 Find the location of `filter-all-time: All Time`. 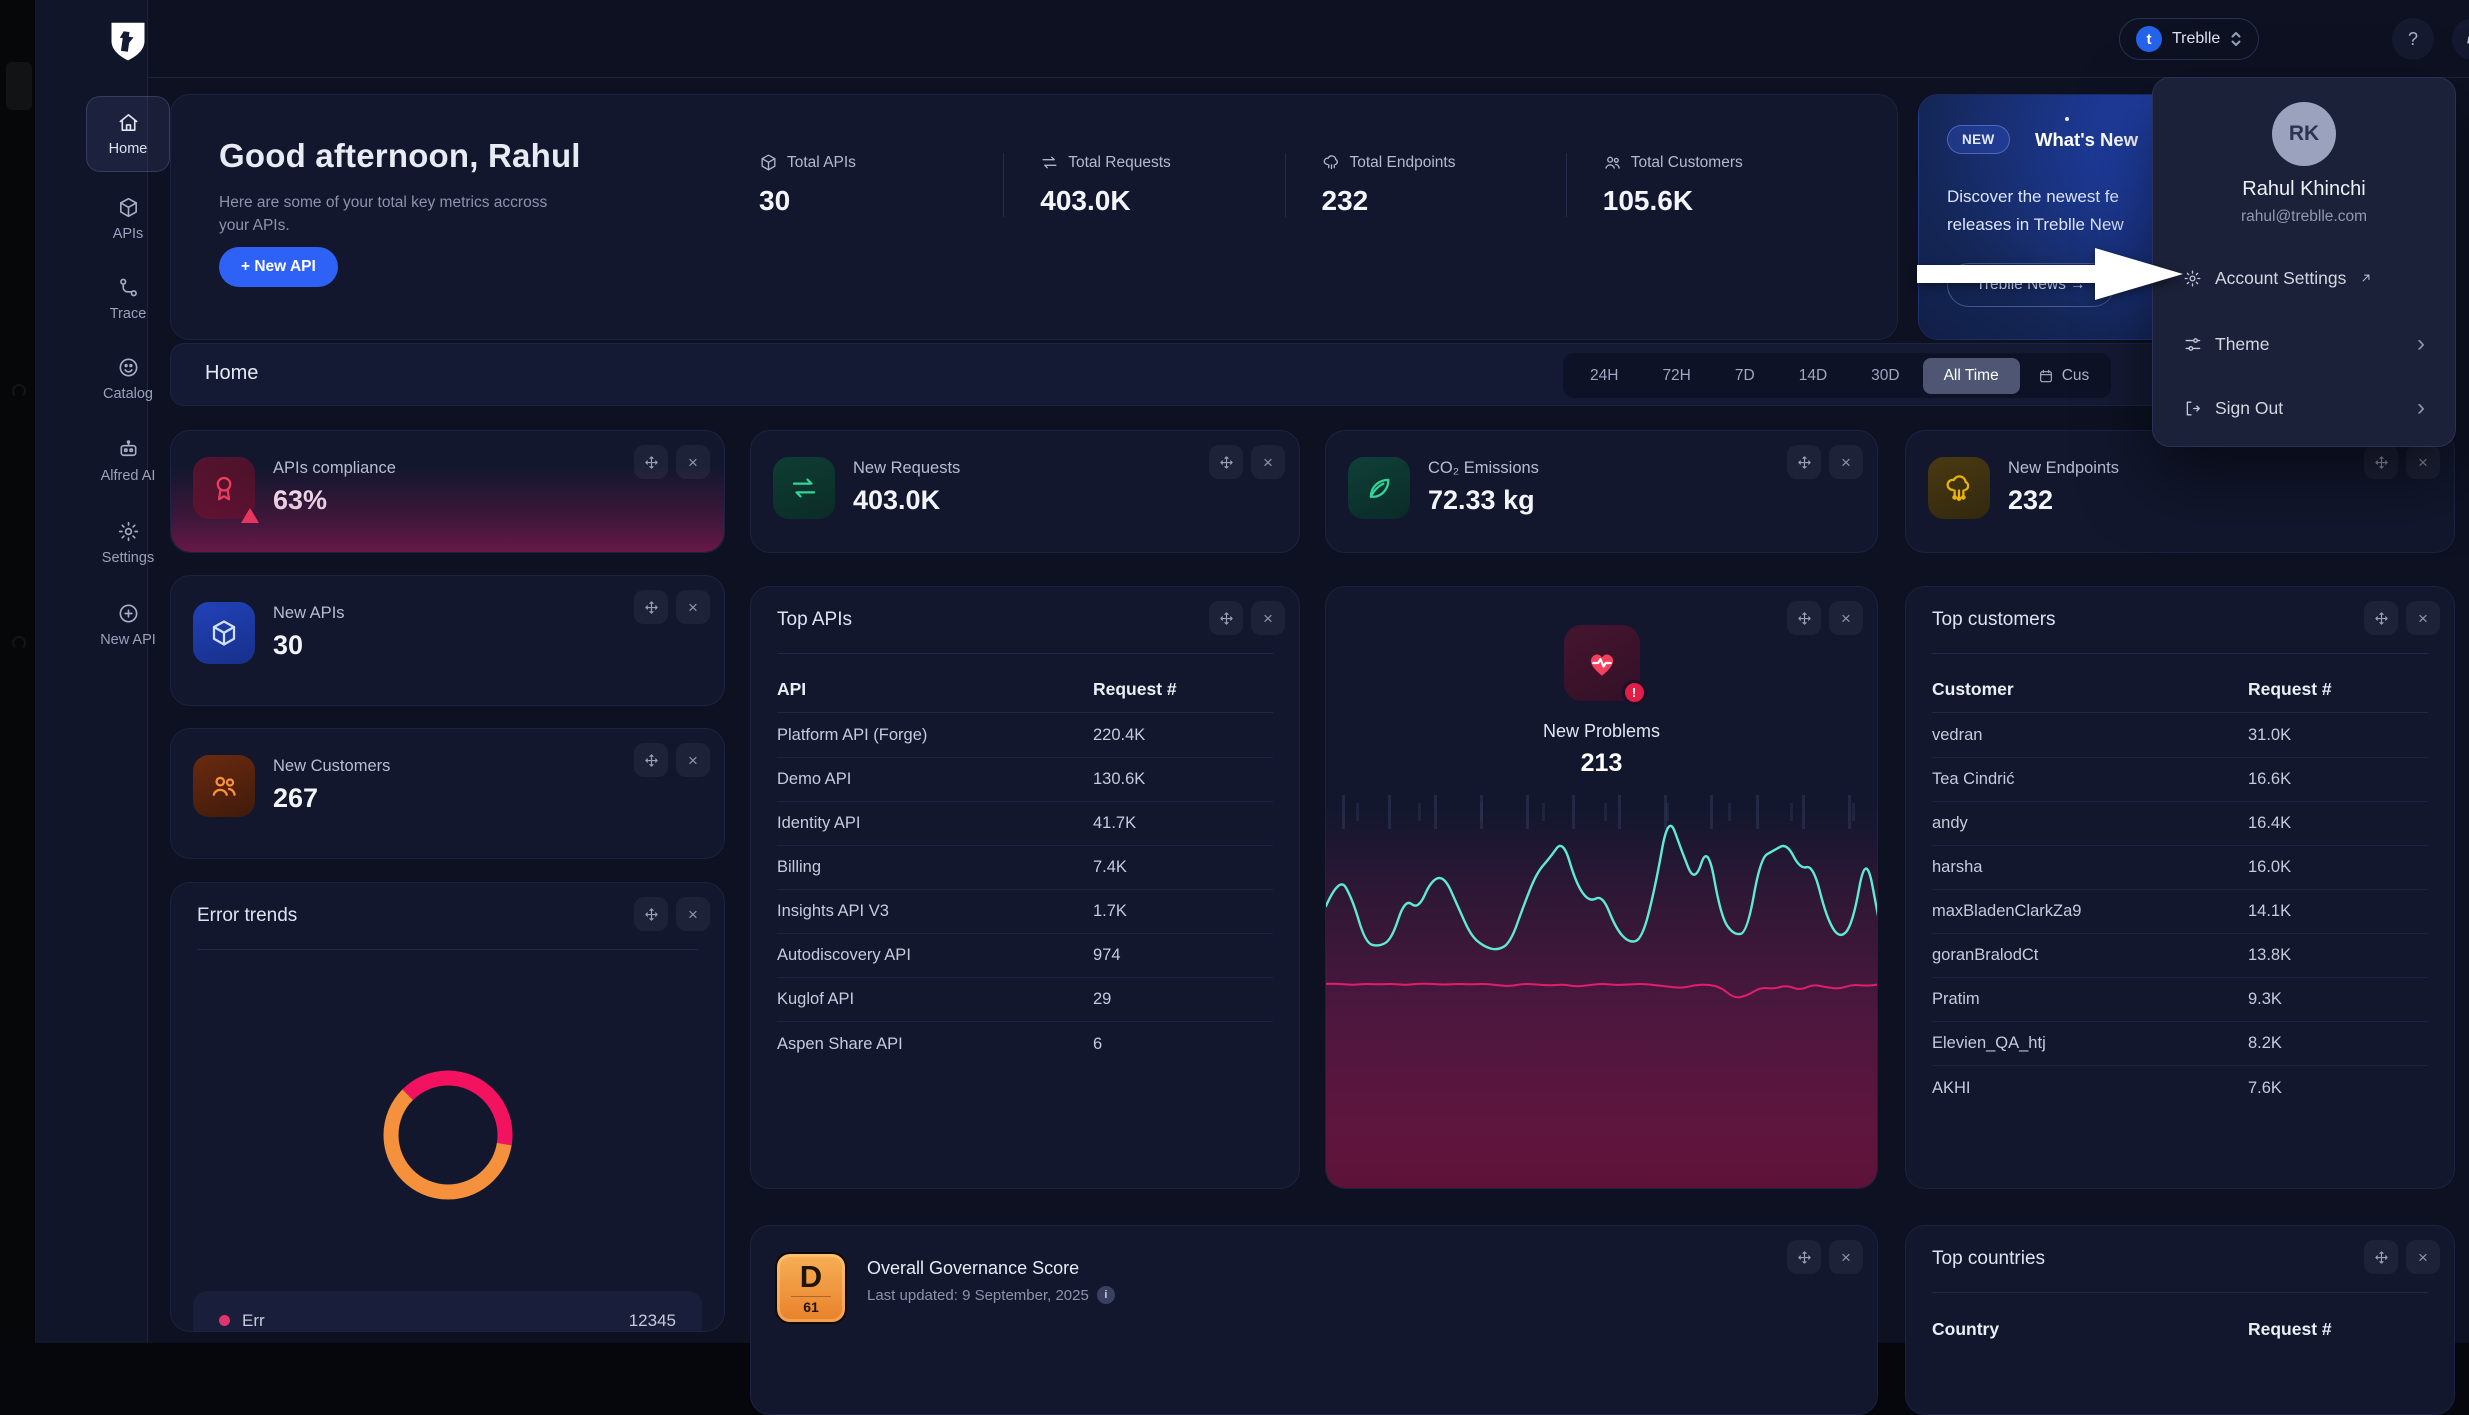

filter-all-time: All Time is located at coordinates (1971, 375).